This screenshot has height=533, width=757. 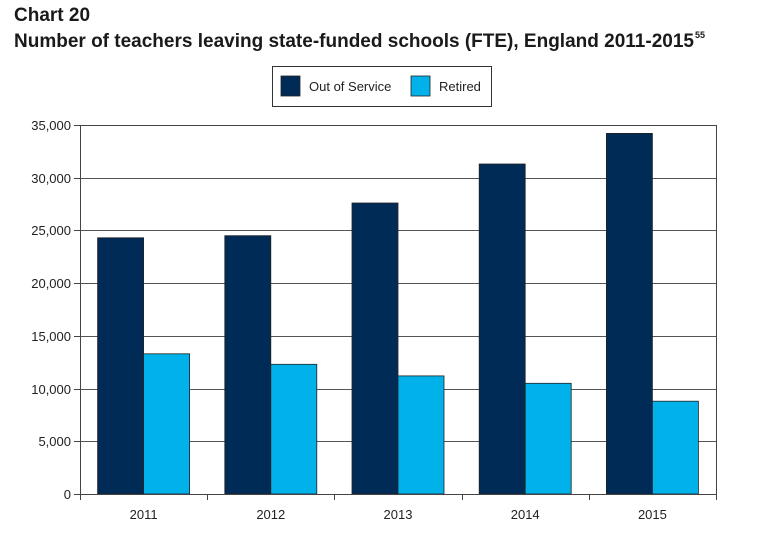 I want to click on y-tick-label: 10,000, so click(x=51, y=389).